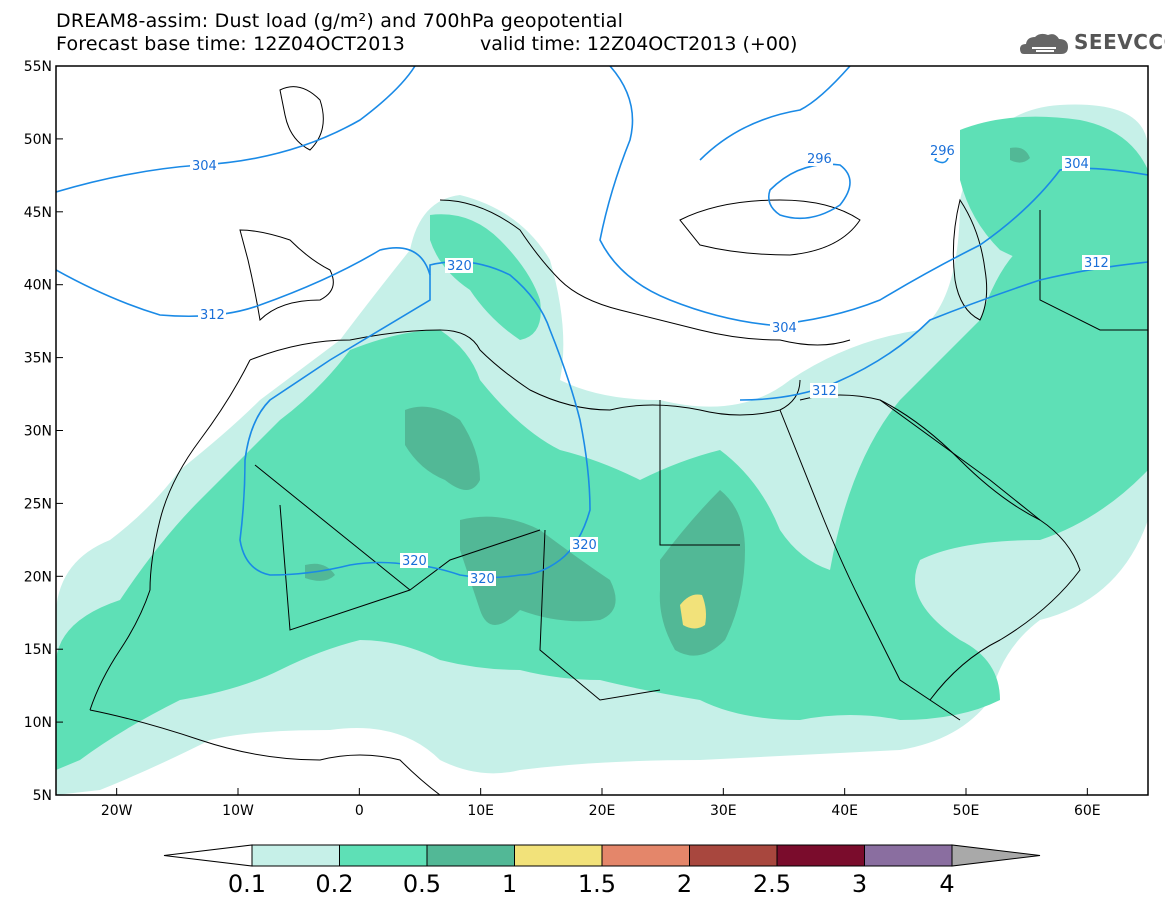 This screenshot has width=1165, height=907. What do you see at coordinates (1044, 43) in the screenshot?
I see `cloud-icon` at bounding box center [1044, 43].